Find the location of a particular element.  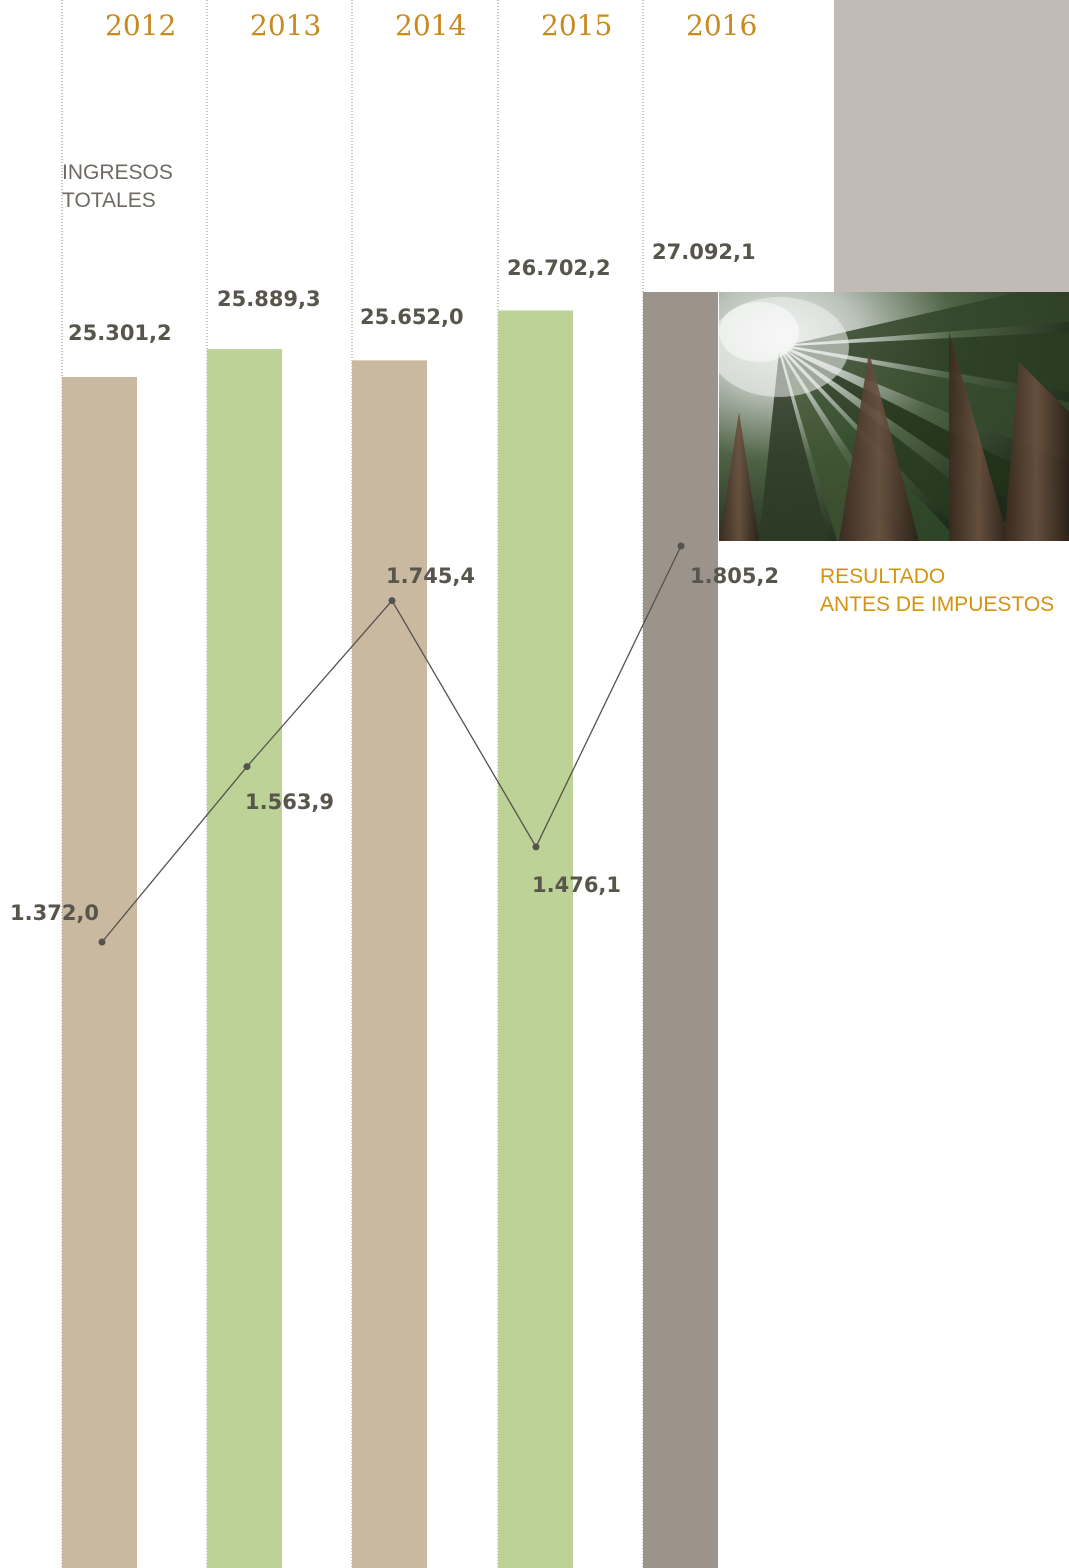

year-label-2012: 2012 is located at coordinates (140, 25).